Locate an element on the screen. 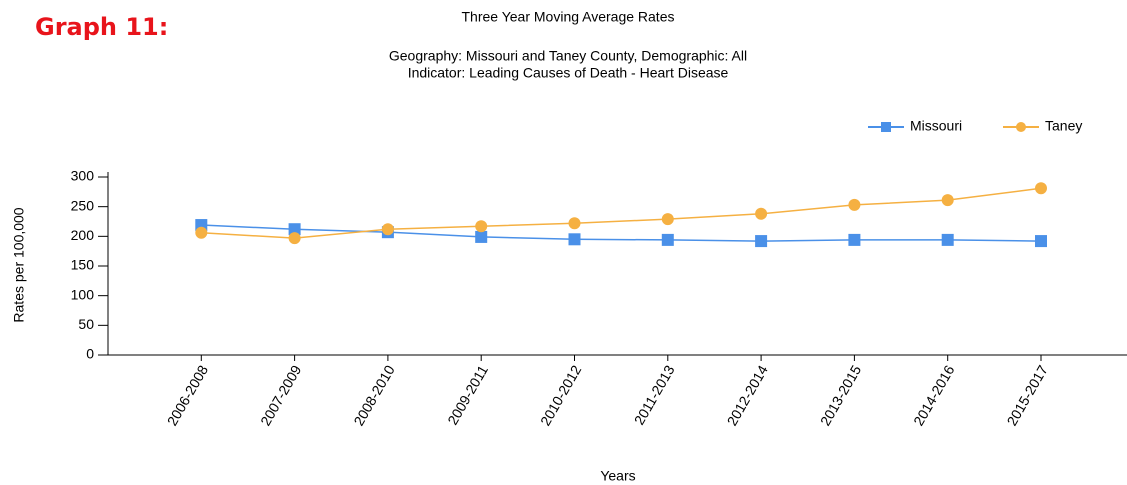  x-tick-label: 2006-2008 is located at coordinates (187, 395).